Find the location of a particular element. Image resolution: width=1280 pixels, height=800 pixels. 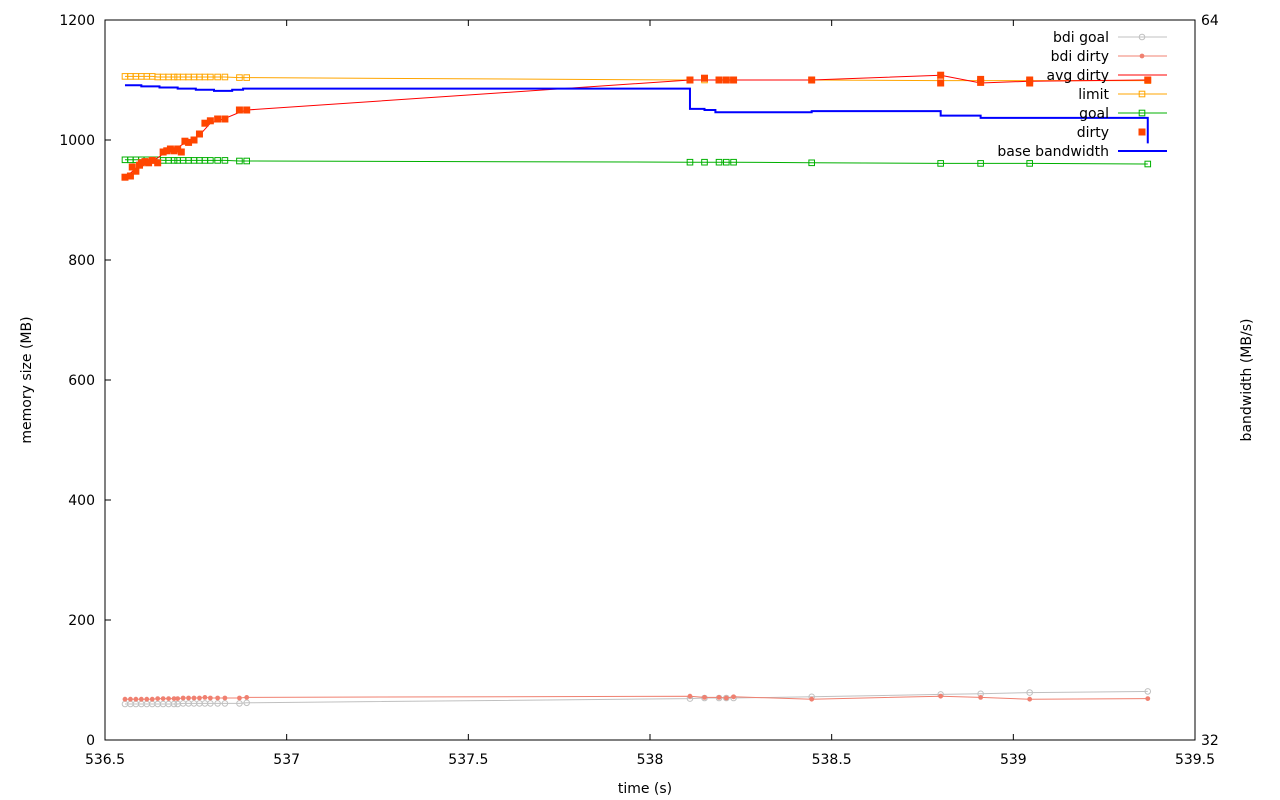

y-tick-label: 0 is located at coordinates (90, 741).